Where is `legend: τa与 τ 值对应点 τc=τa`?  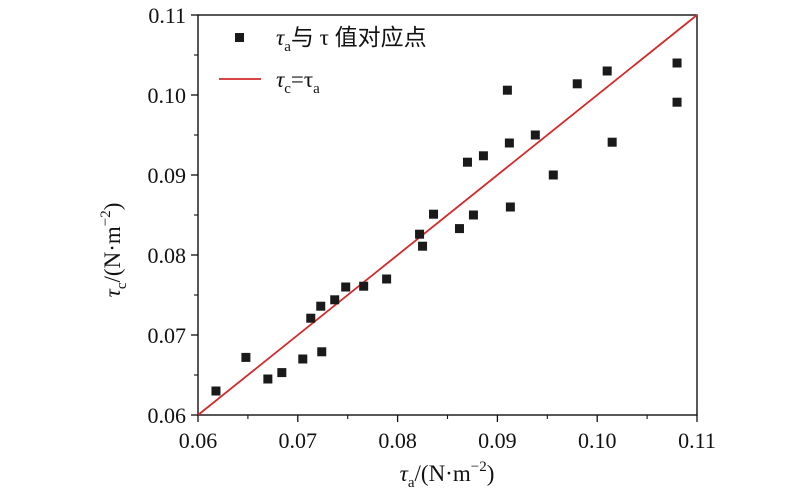 legend: τa与 τ 值对应点 τc=τa is located at coordinates (323, 61).